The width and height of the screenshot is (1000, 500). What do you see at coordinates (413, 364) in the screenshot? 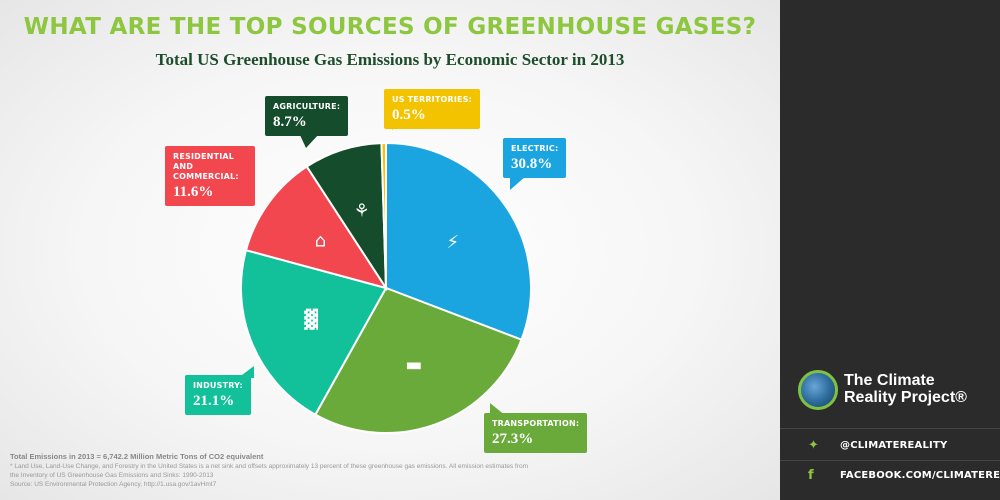
I see `car-icon: ▬` at bounding box center [413, 364].